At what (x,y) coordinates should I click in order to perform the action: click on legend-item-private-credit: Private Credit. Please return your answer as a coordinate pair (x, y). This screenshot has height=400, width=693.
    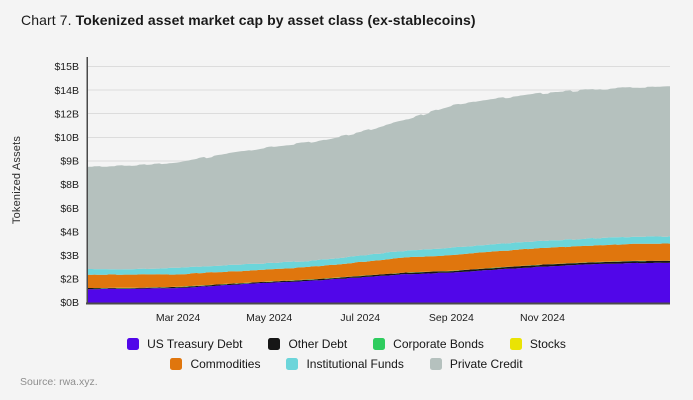
    Looking at the image, I should click on (476, 364).